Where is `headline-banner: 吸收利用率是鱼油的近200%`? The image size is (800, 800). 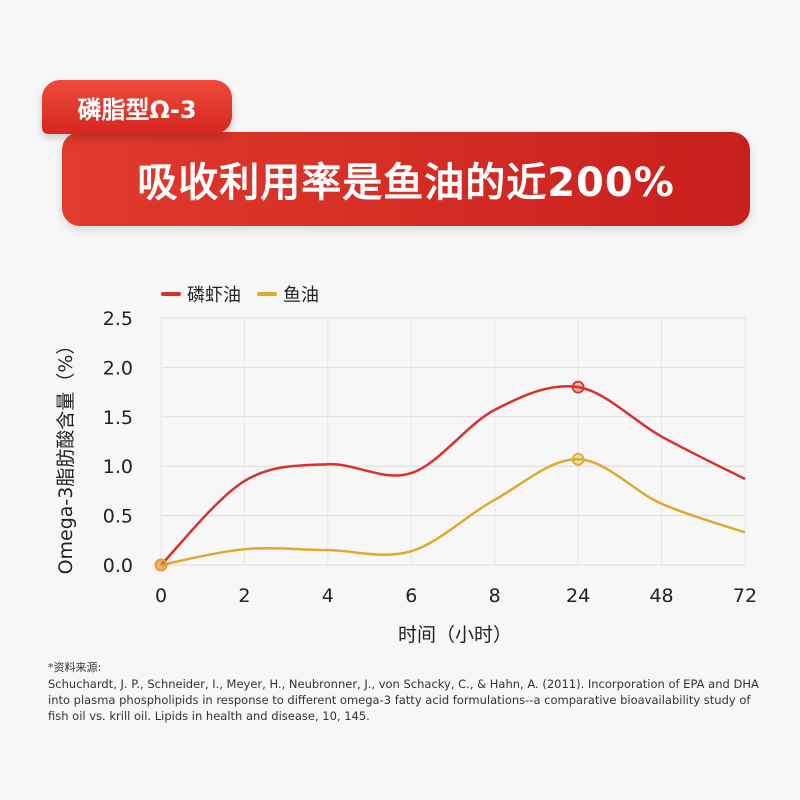 headline-banner: 吸收利用率是鱼油的近200% is located at coordinates (406, 179).